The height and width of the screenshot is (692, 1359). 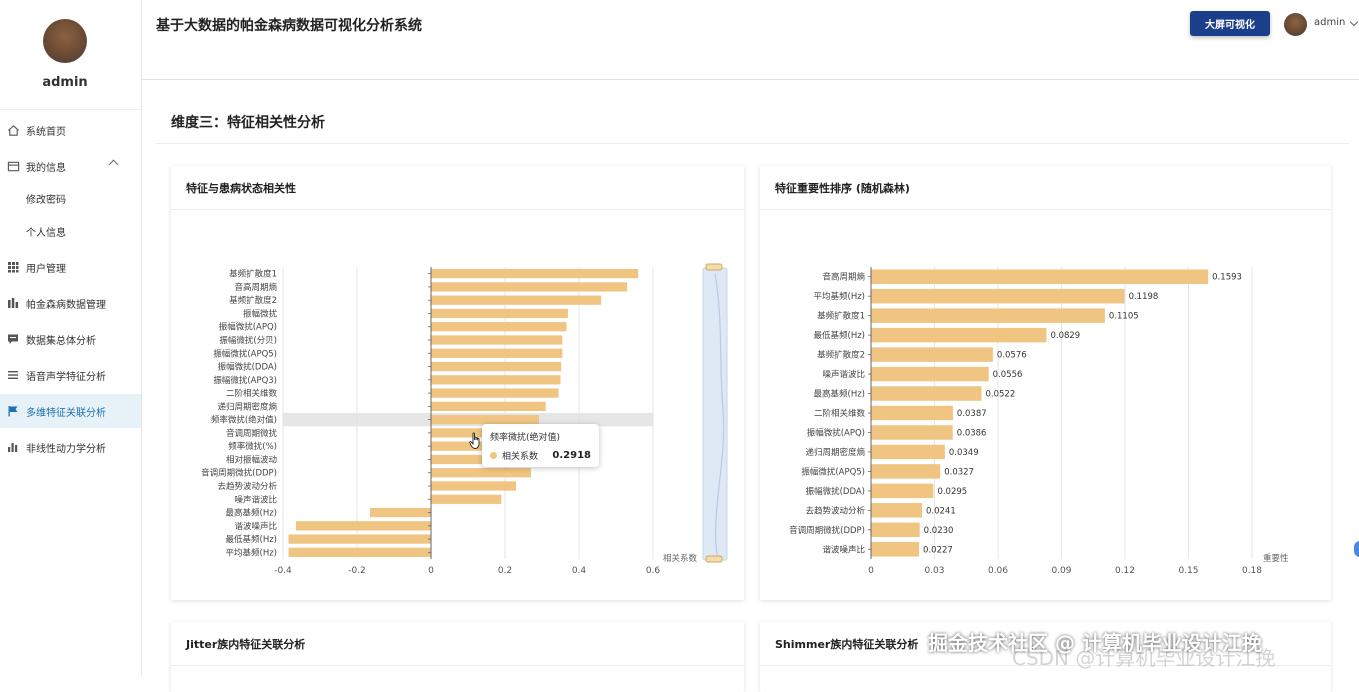 What do you see at coordinates (941, 511) in the screenshot?
I see `data-label: 0.0241` at bounding box center [941, 511].